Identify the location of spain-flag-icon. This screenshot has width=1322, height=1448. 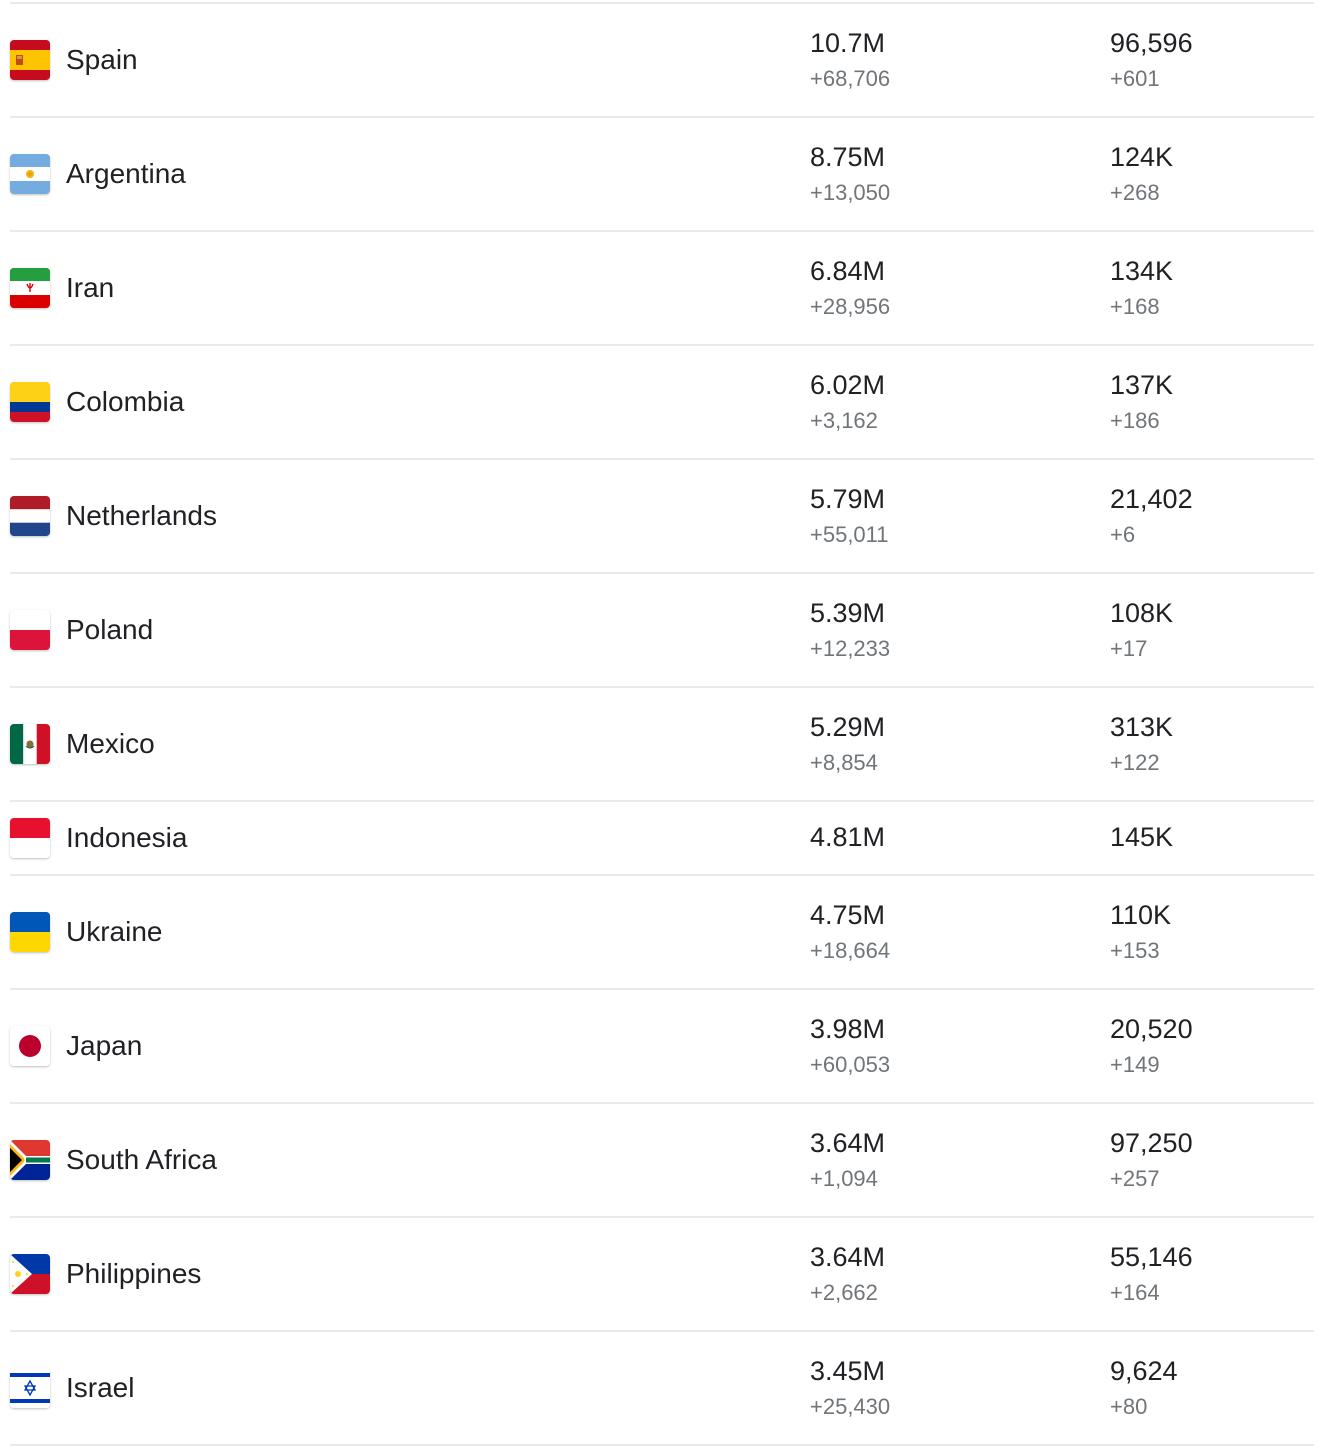
(30, 60).